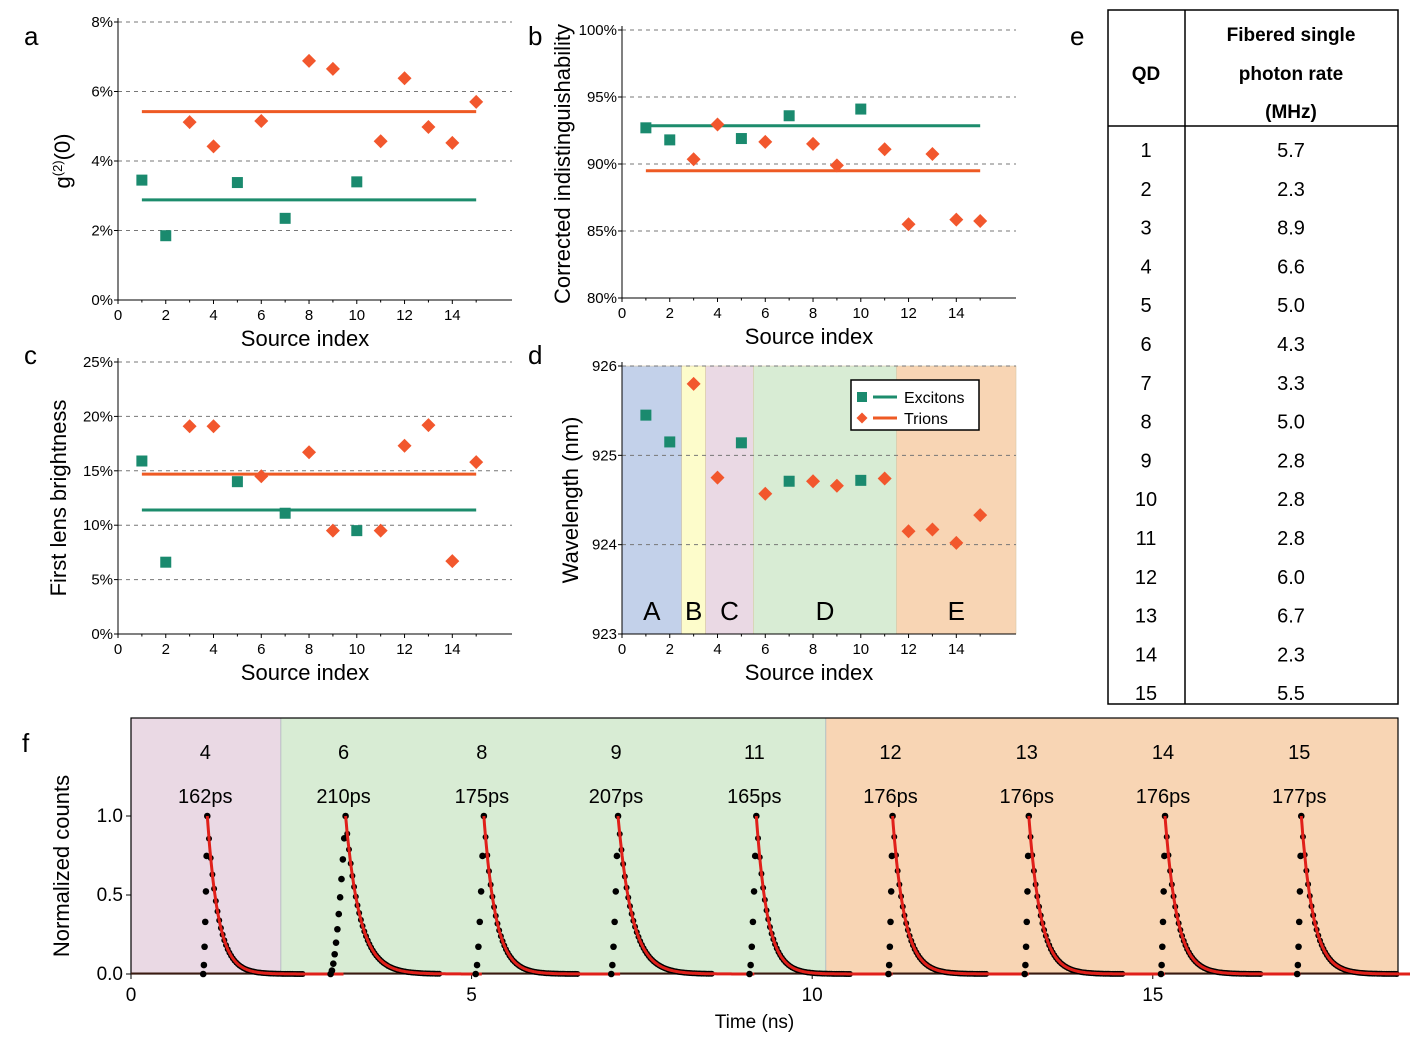 The width and height of the screenshot is (1410, 1038). I want to click on region-label-C: C, so click(729, 611).